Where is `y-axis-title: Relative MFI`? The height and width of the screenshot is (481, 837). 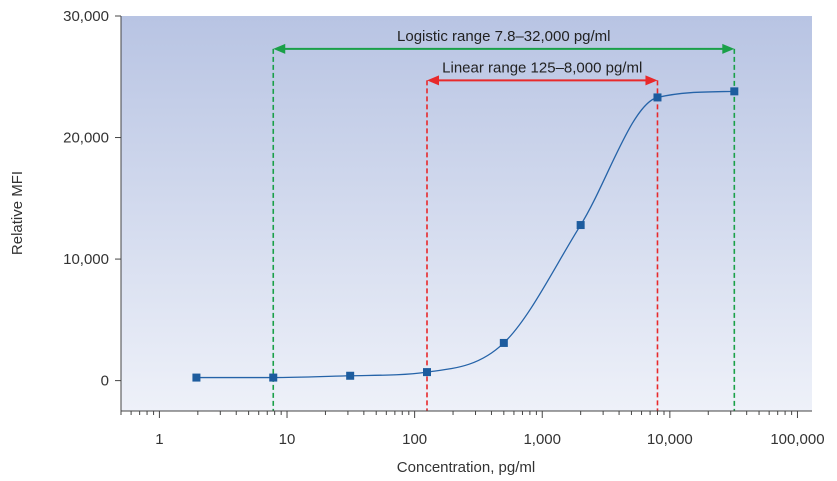 y-axis-title: Relative MFI is located at coordinates (17, 213).